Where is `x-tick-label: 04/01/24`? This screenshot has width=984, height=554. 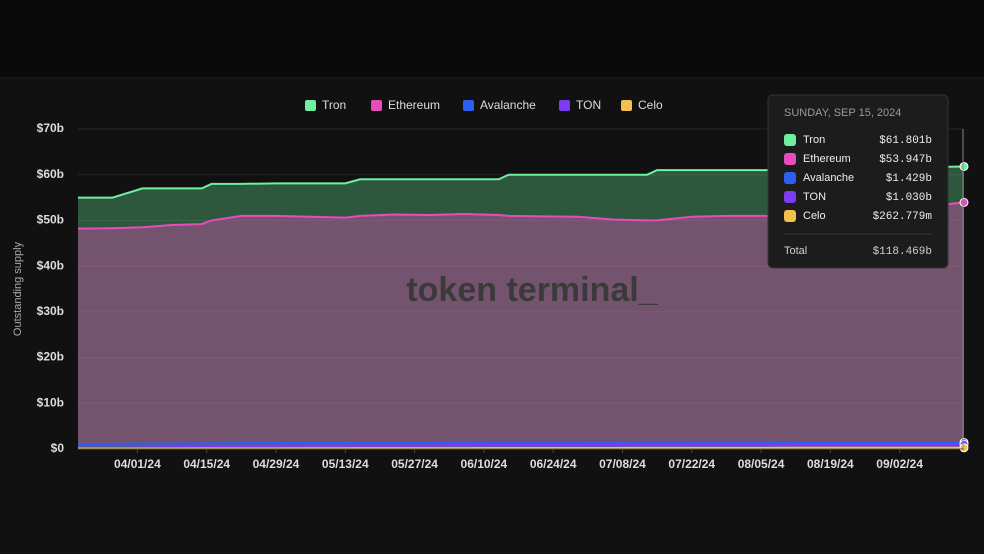 x-tick-label: 04/01/24 is located at coordinates (137, 464).